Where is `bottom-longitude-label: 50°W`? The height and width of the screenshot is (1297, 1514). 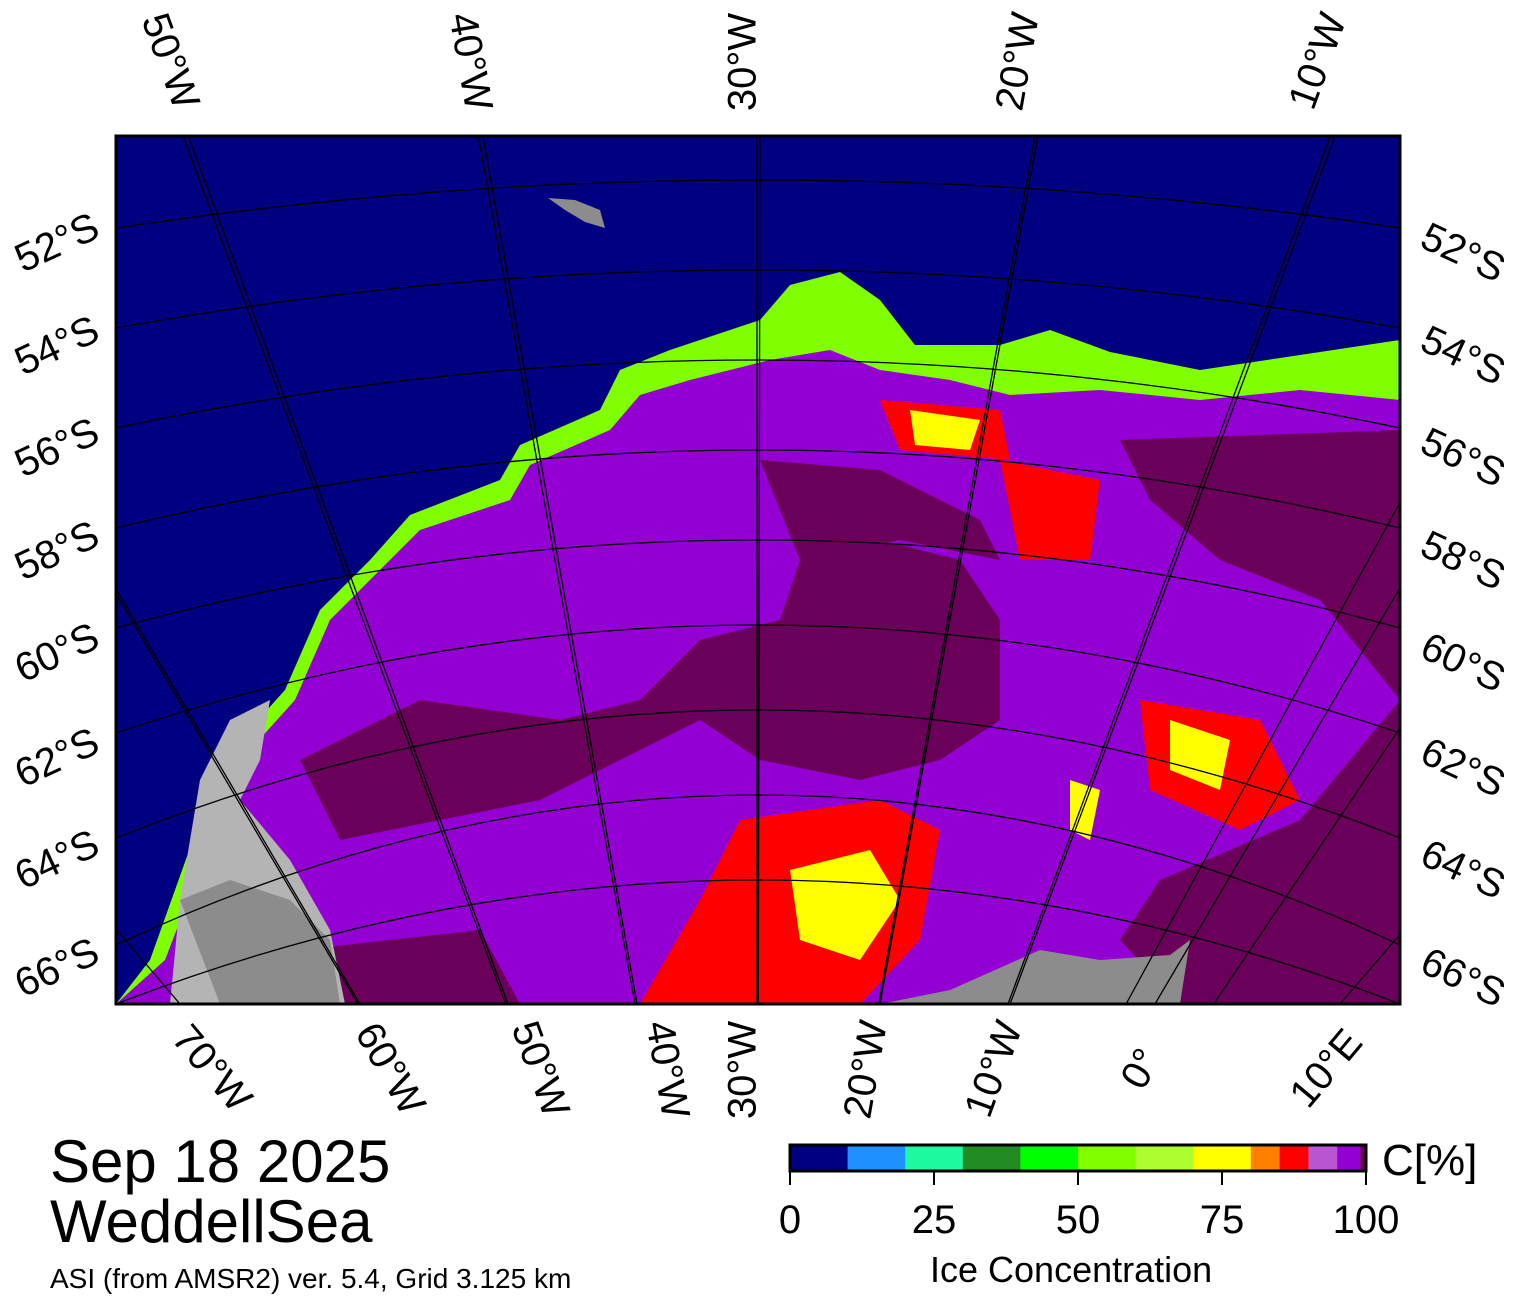
bottom-longitude-label: 50°W is located at coordinates (540, 1069).